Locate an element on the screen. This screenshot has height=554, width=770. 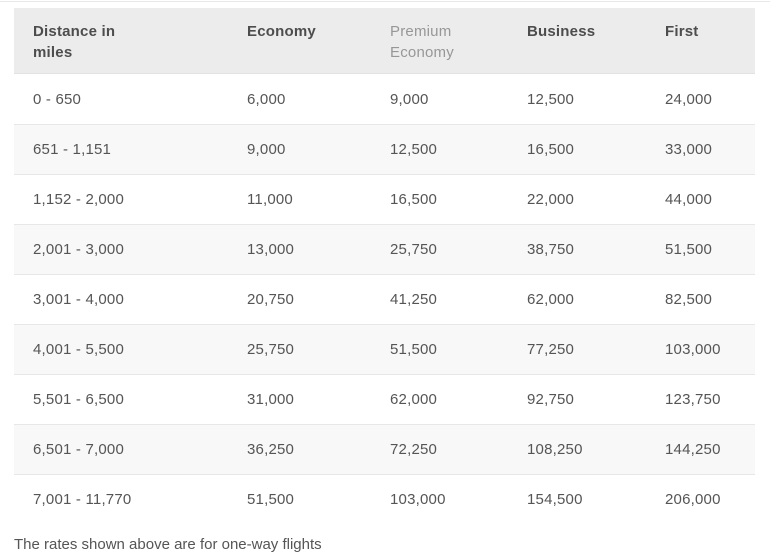
miles-value-cell: 31,000 is located at coordinates (271, 399).